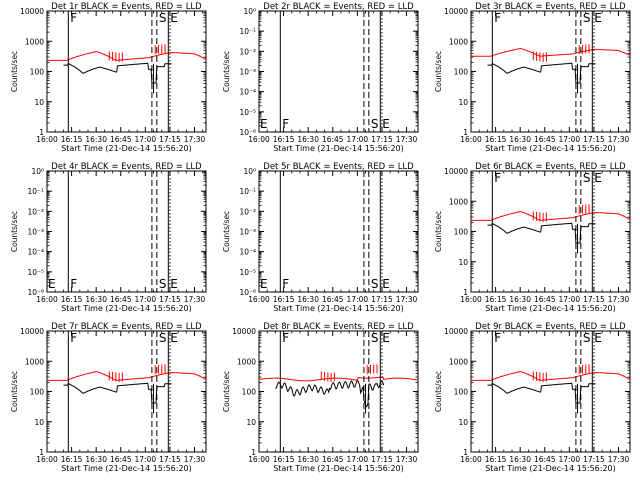 This screenshot has height=480, width=640. Describe the element at coordinates (550, 327) in the screenshot. I see `panel-title: Det 9r BLACK = Events, RED = LLD` at that location.